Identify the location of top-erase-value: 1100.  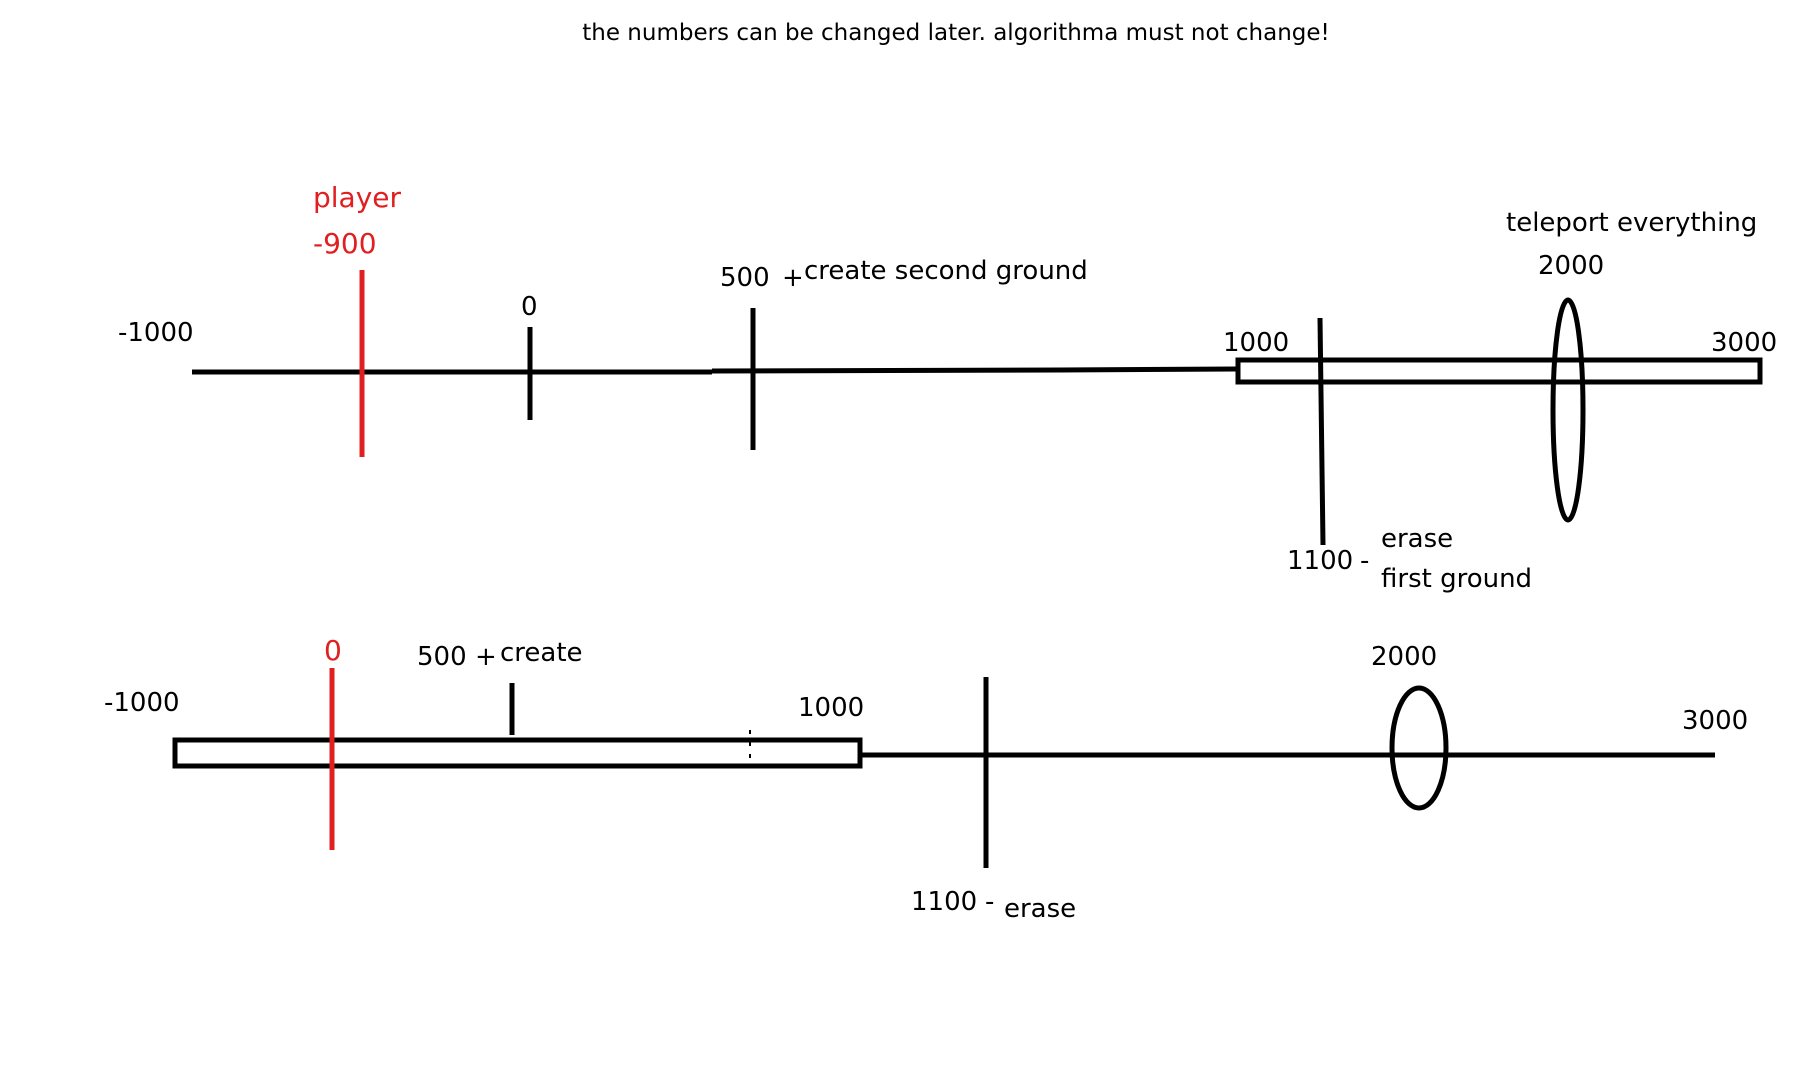
(1320, 561).